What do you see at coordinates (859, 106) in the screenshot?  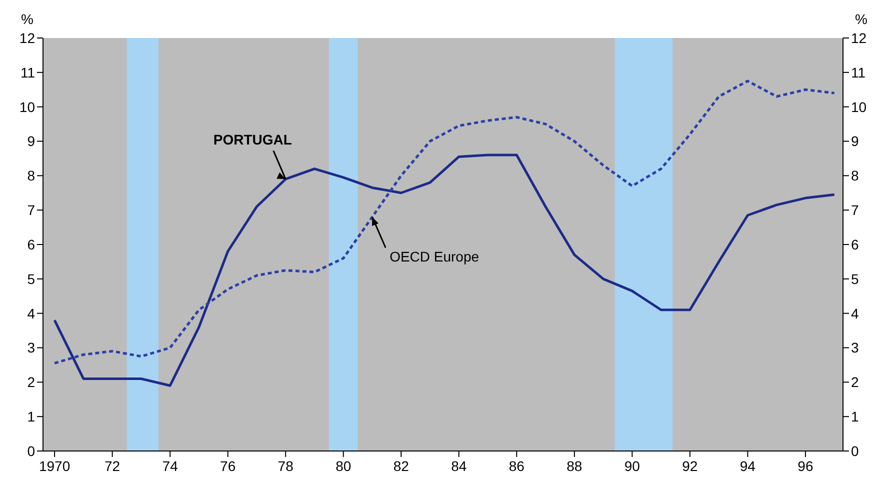 I see `y2-tick-label: 10` at bounding box center [859, 106].